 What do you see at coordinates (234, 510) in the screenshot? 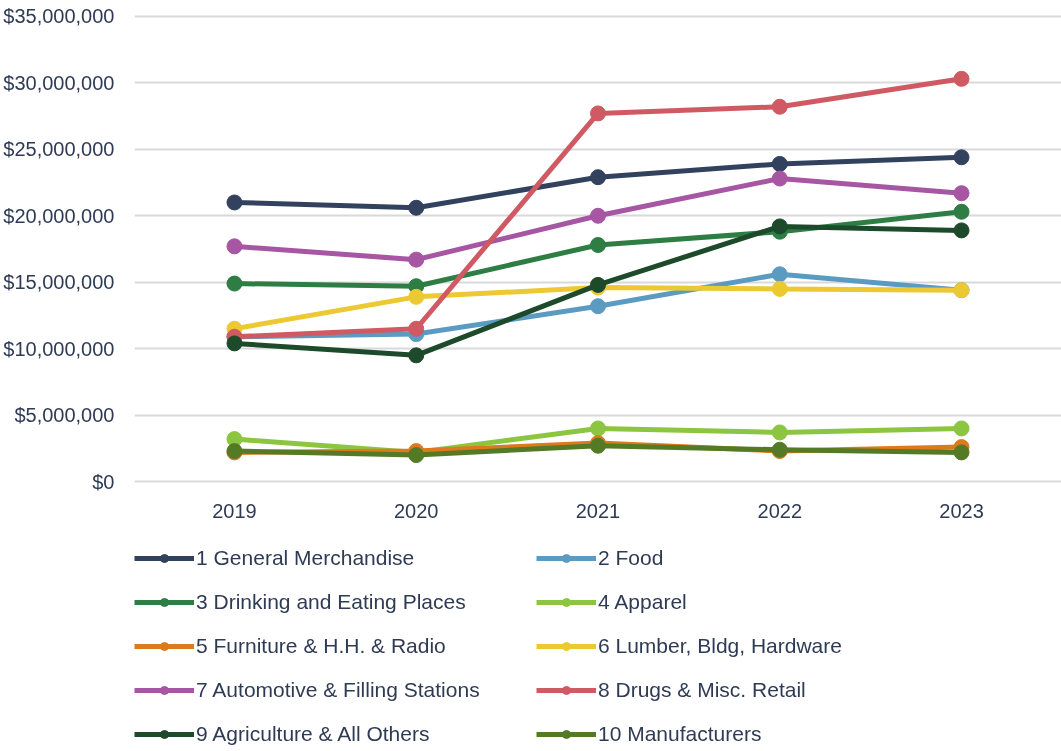
I see `x-tick-label: 2019` at bounding box center [234, 510].